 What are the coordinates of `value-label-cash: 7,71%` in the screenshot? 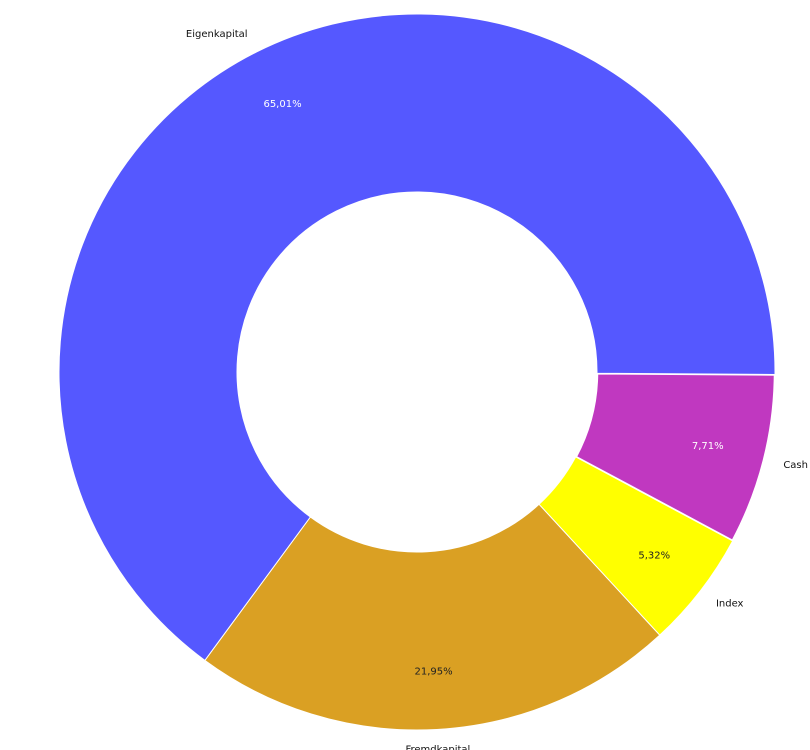 It's located at (708, 446).